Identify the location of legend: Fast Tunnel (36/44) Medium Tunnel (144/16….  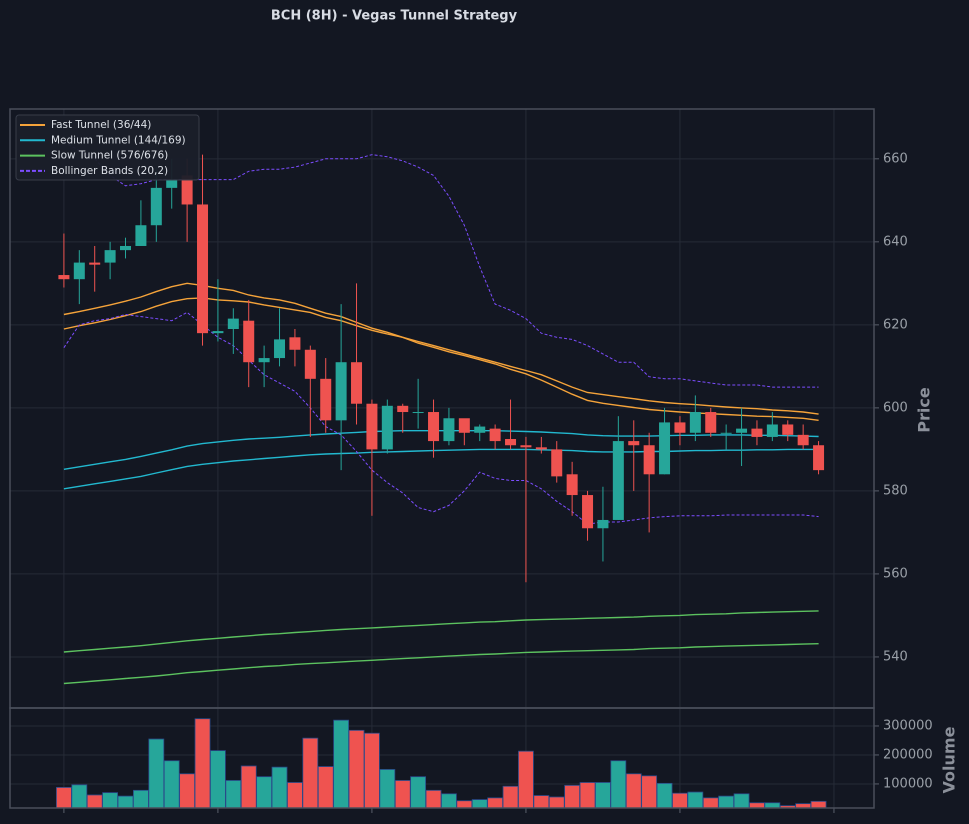
(107, 147).